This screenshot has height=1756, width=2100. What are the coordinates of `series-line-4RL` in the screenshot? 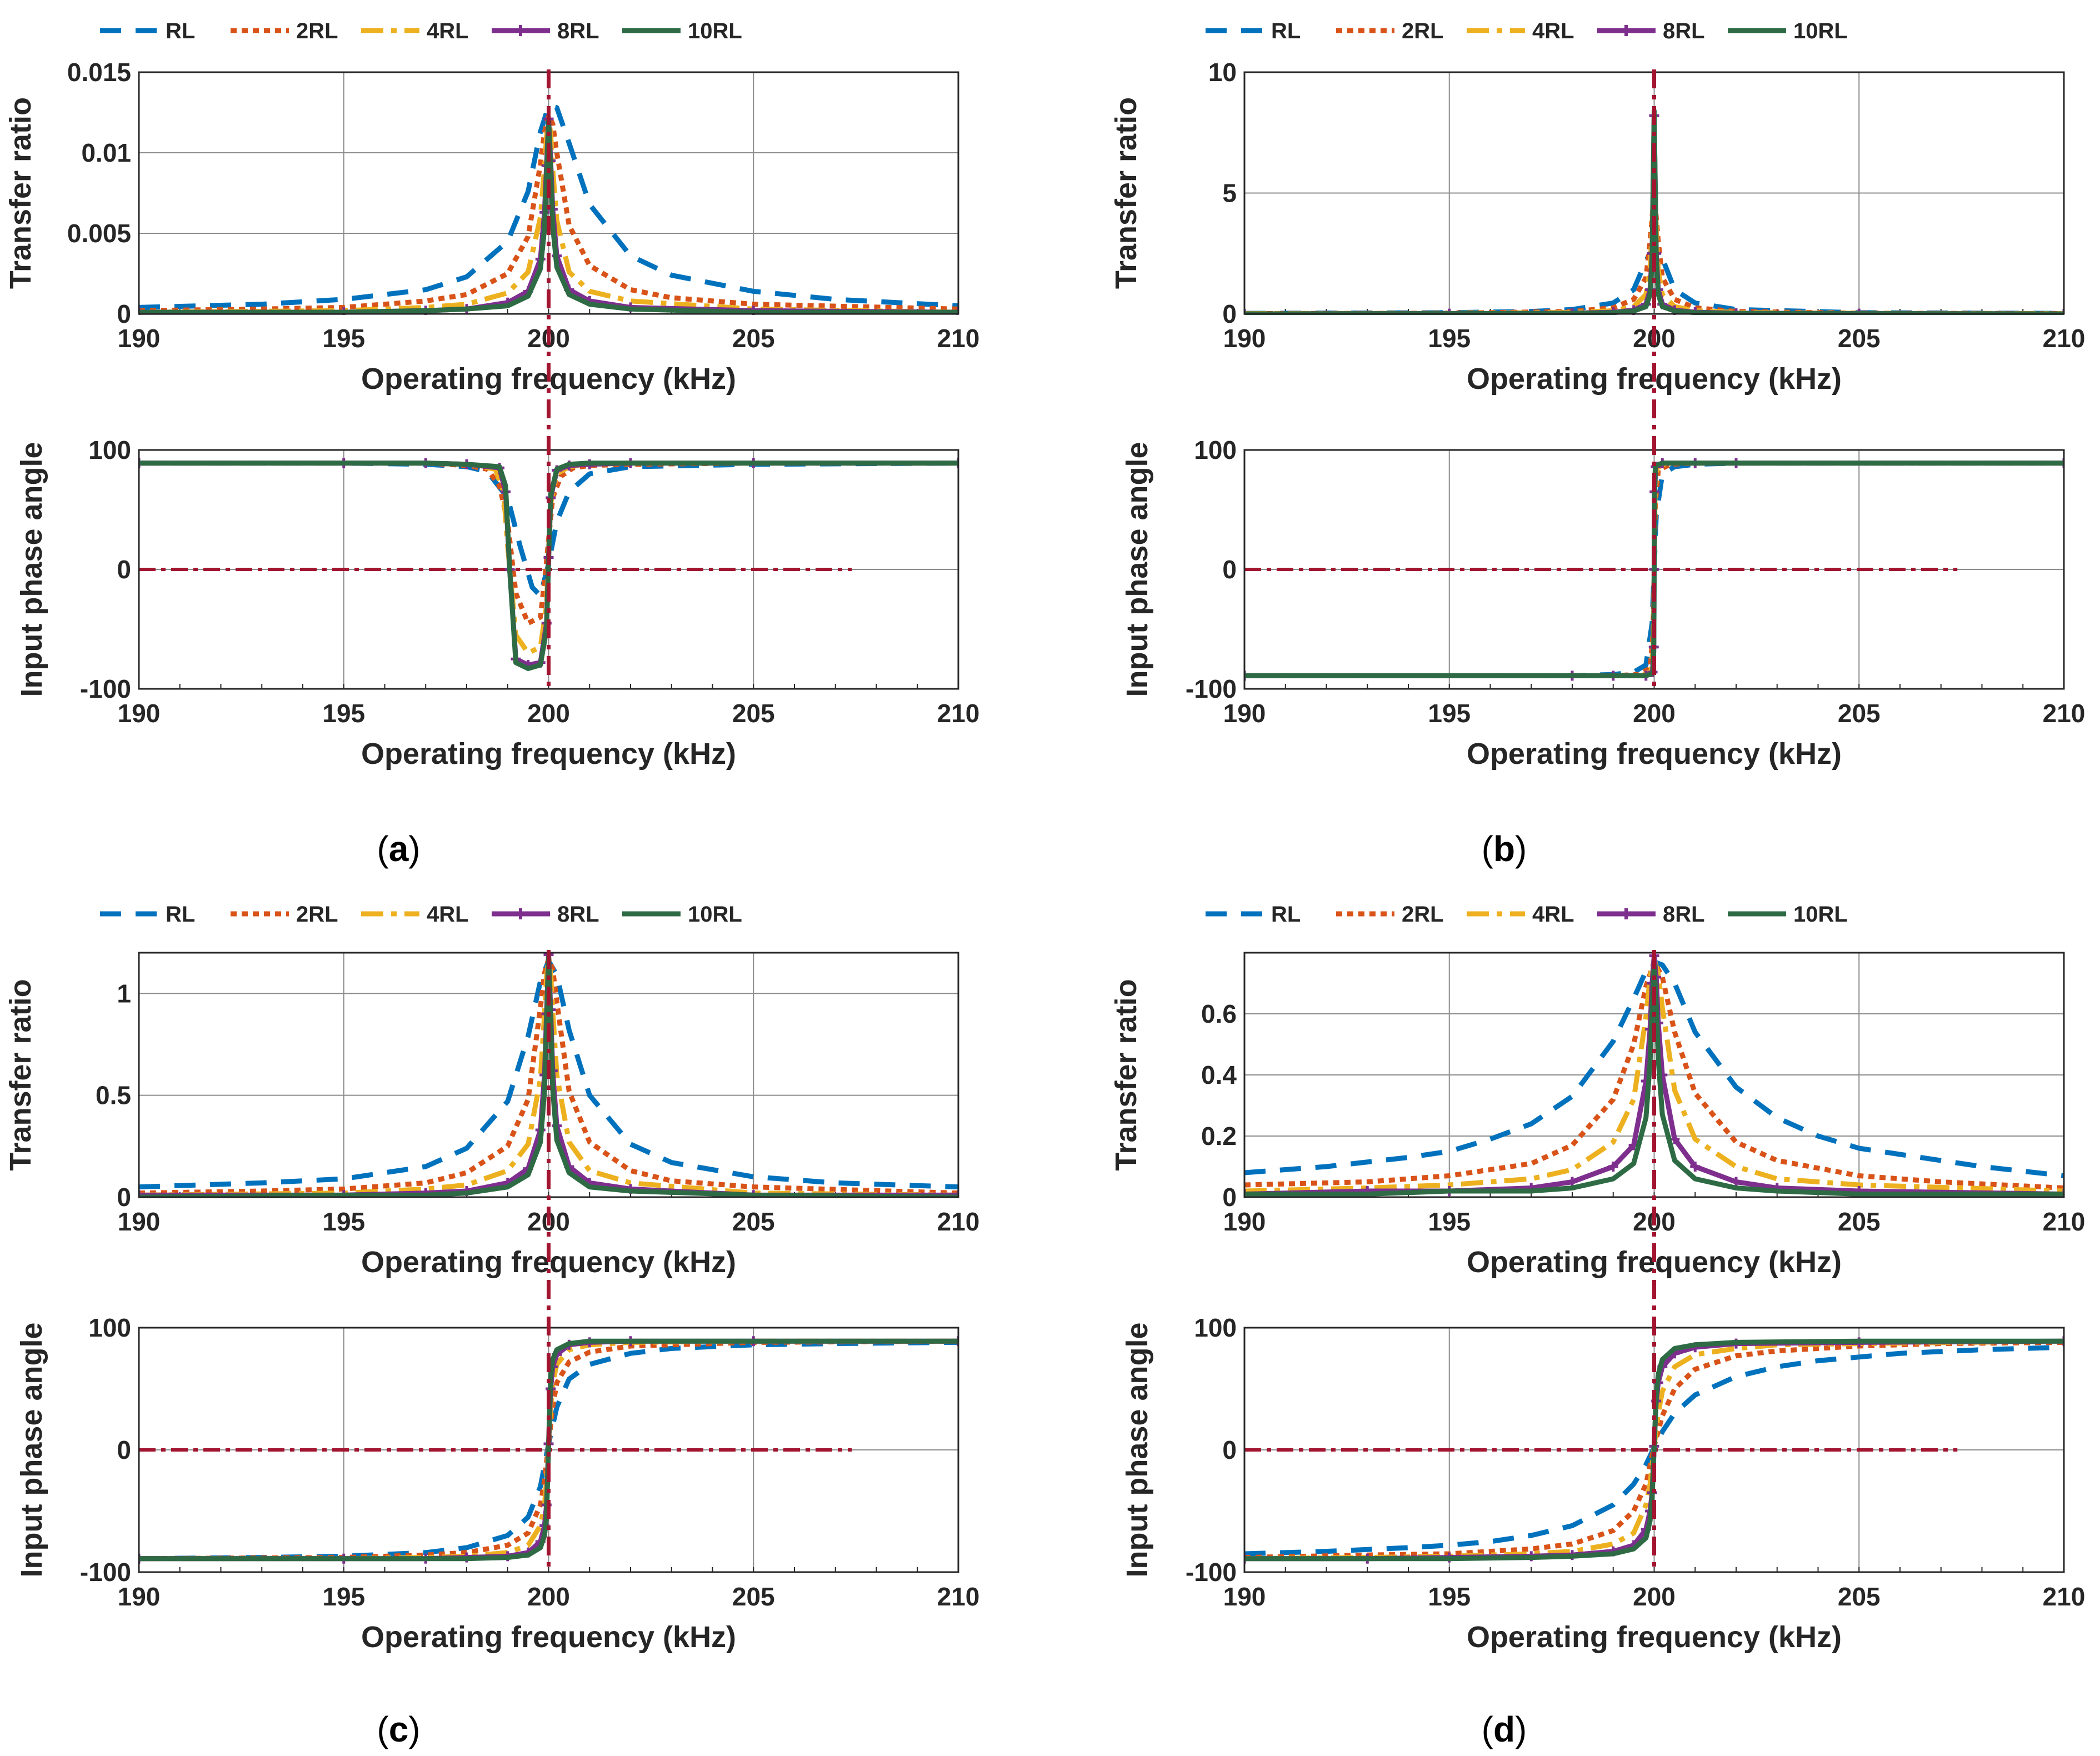 It's located at (1654, 1075).